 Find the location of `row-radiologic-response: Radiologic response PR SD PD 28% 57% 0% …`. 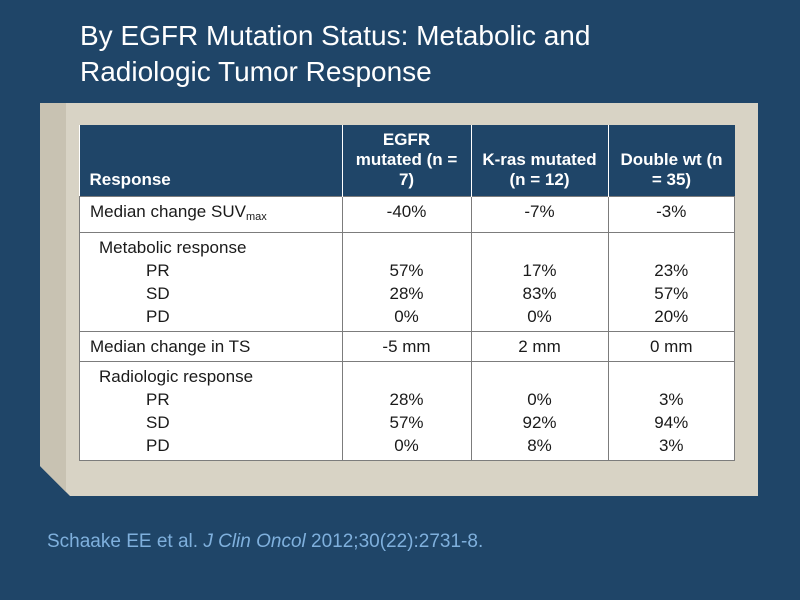

row-radiologic-response: Radiologic response PR SD PD 28% 57% 0% … is located at coordinates (407, 411).